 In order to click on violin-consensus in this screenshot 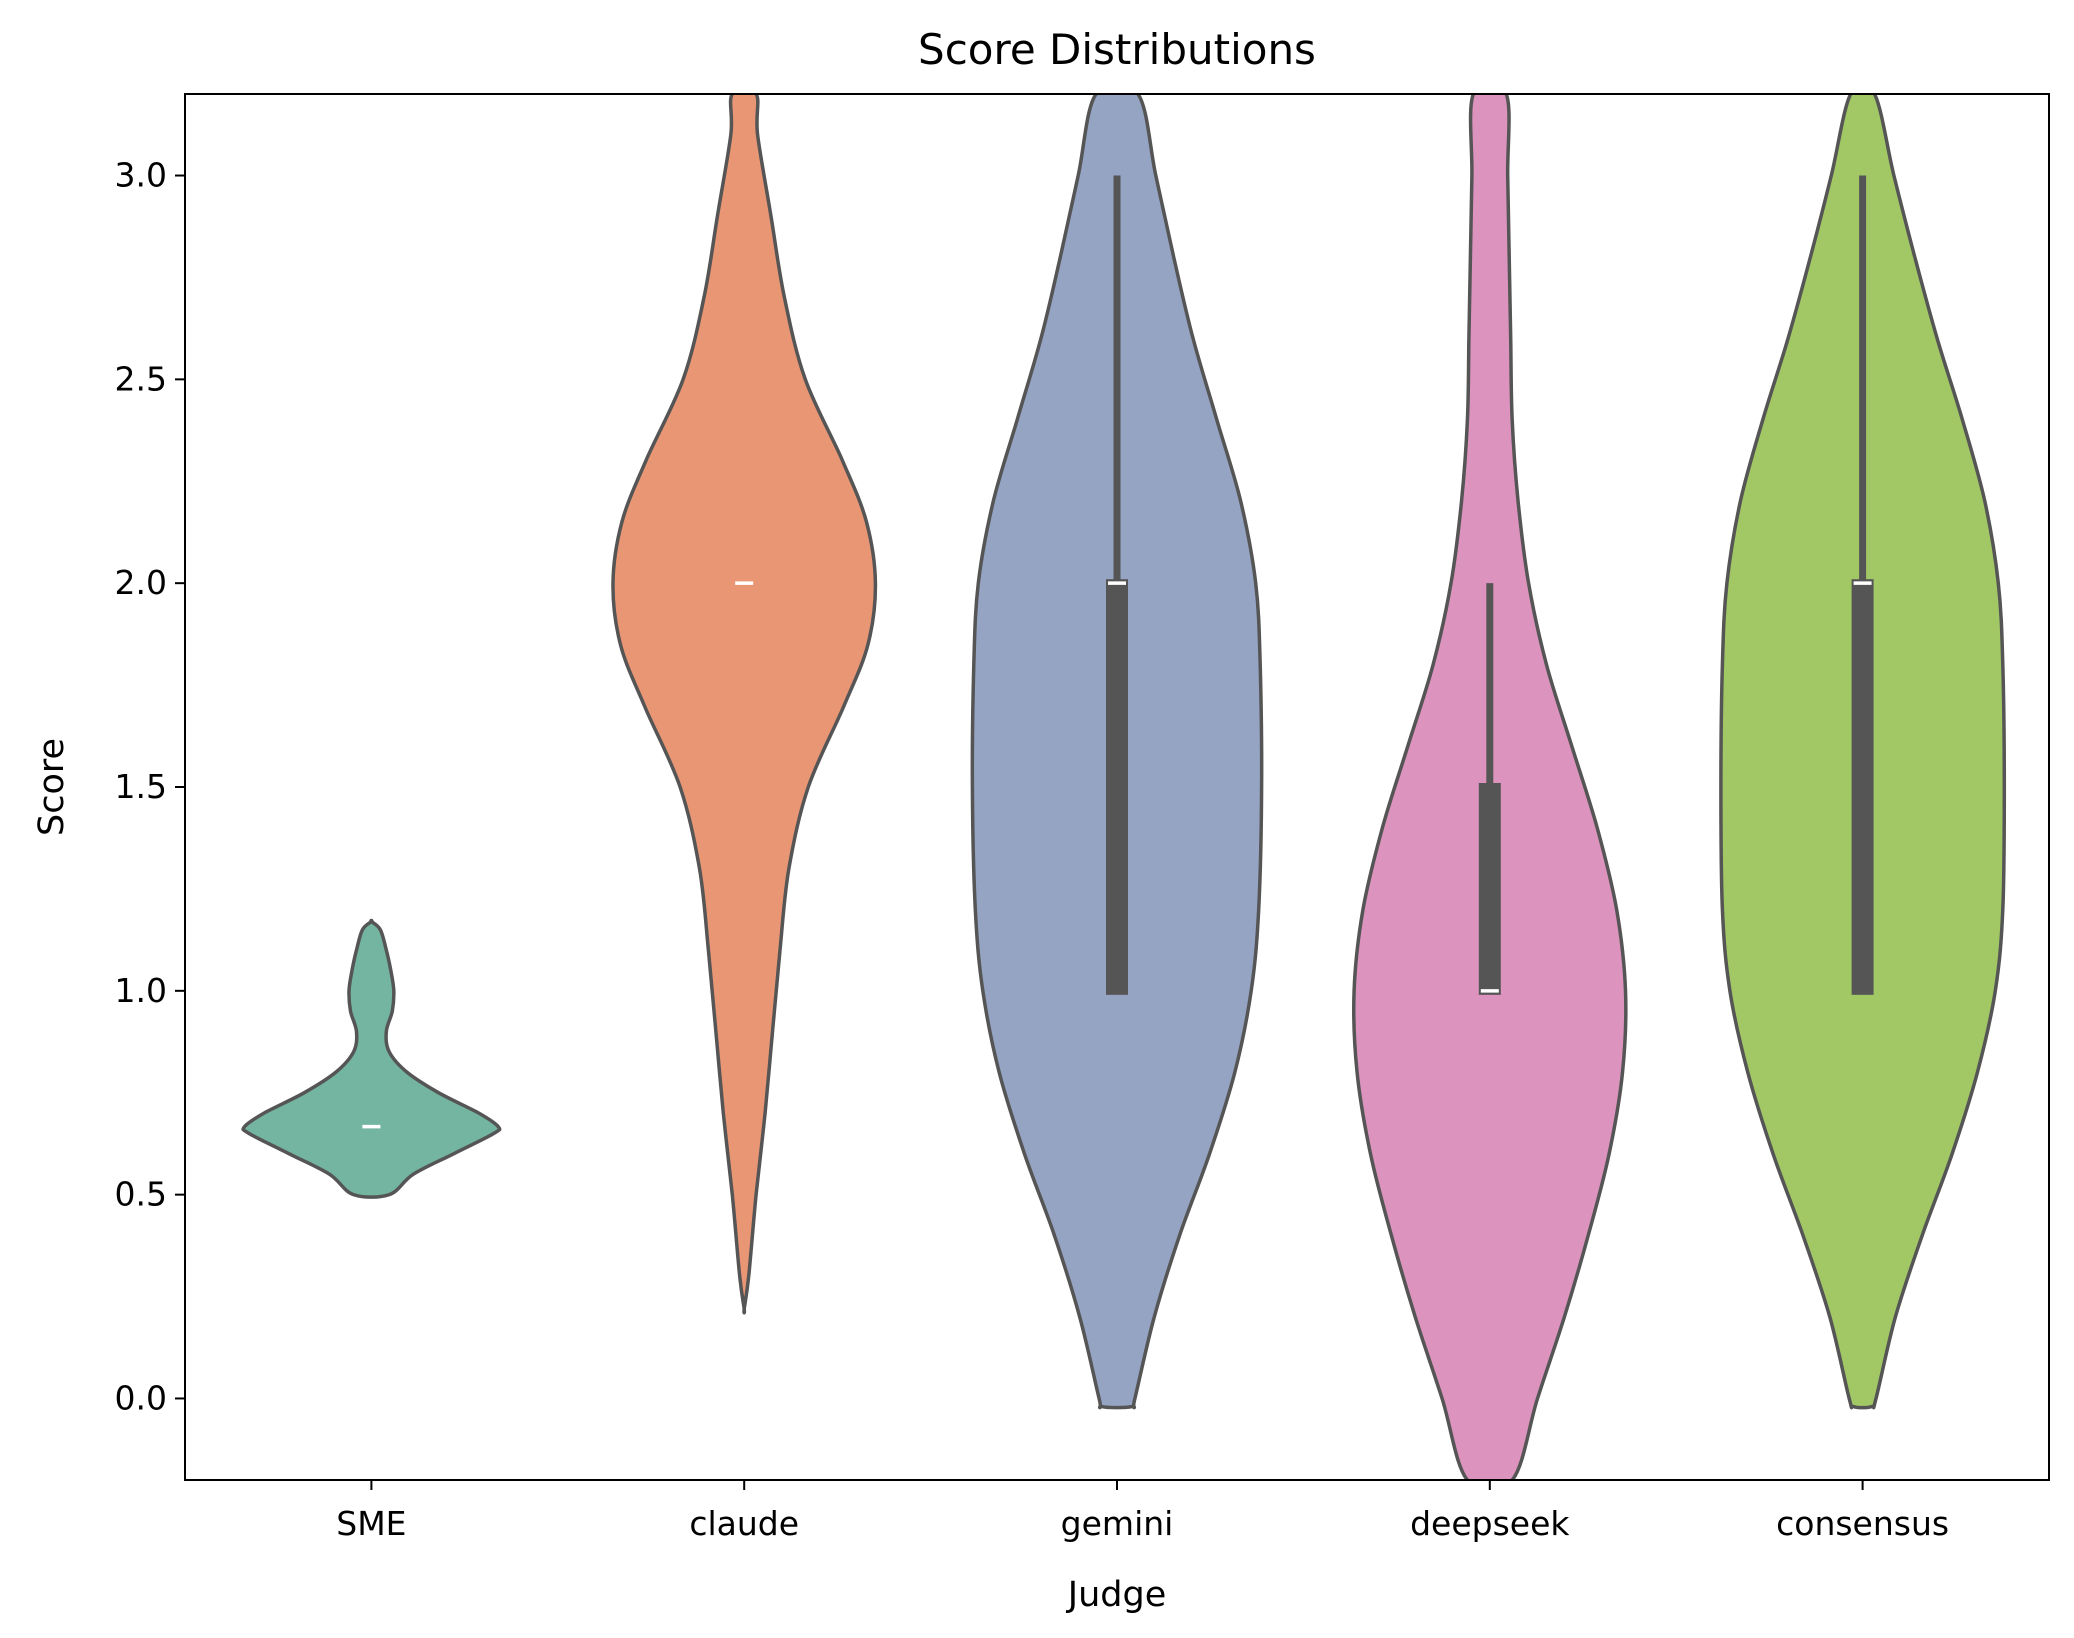, I will do `click(1863, 752)`.